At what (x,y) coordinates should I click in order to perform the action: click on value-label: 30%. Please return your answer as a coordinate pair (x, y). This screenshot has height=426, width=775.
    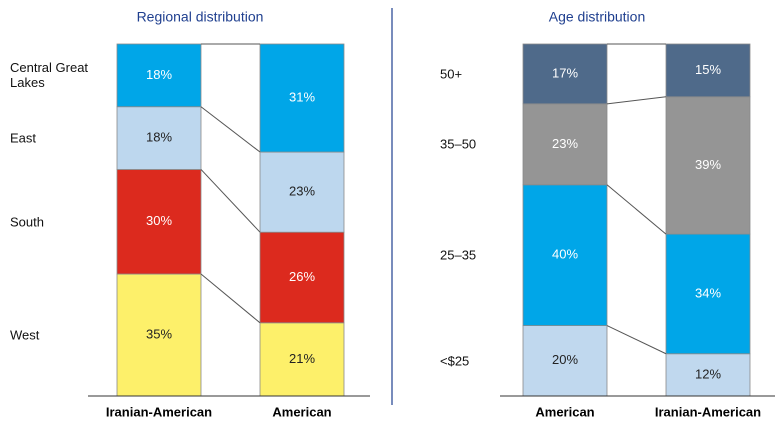
    Looking at the image, I should click on (159, 220).